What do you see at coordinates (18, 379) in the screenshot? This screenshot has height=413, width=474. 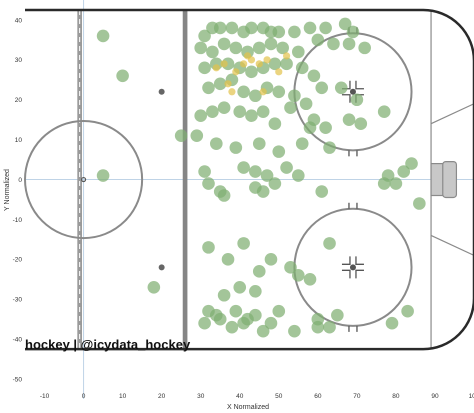 I see `y-tick-label: -50` at bounding box center [18, 379].